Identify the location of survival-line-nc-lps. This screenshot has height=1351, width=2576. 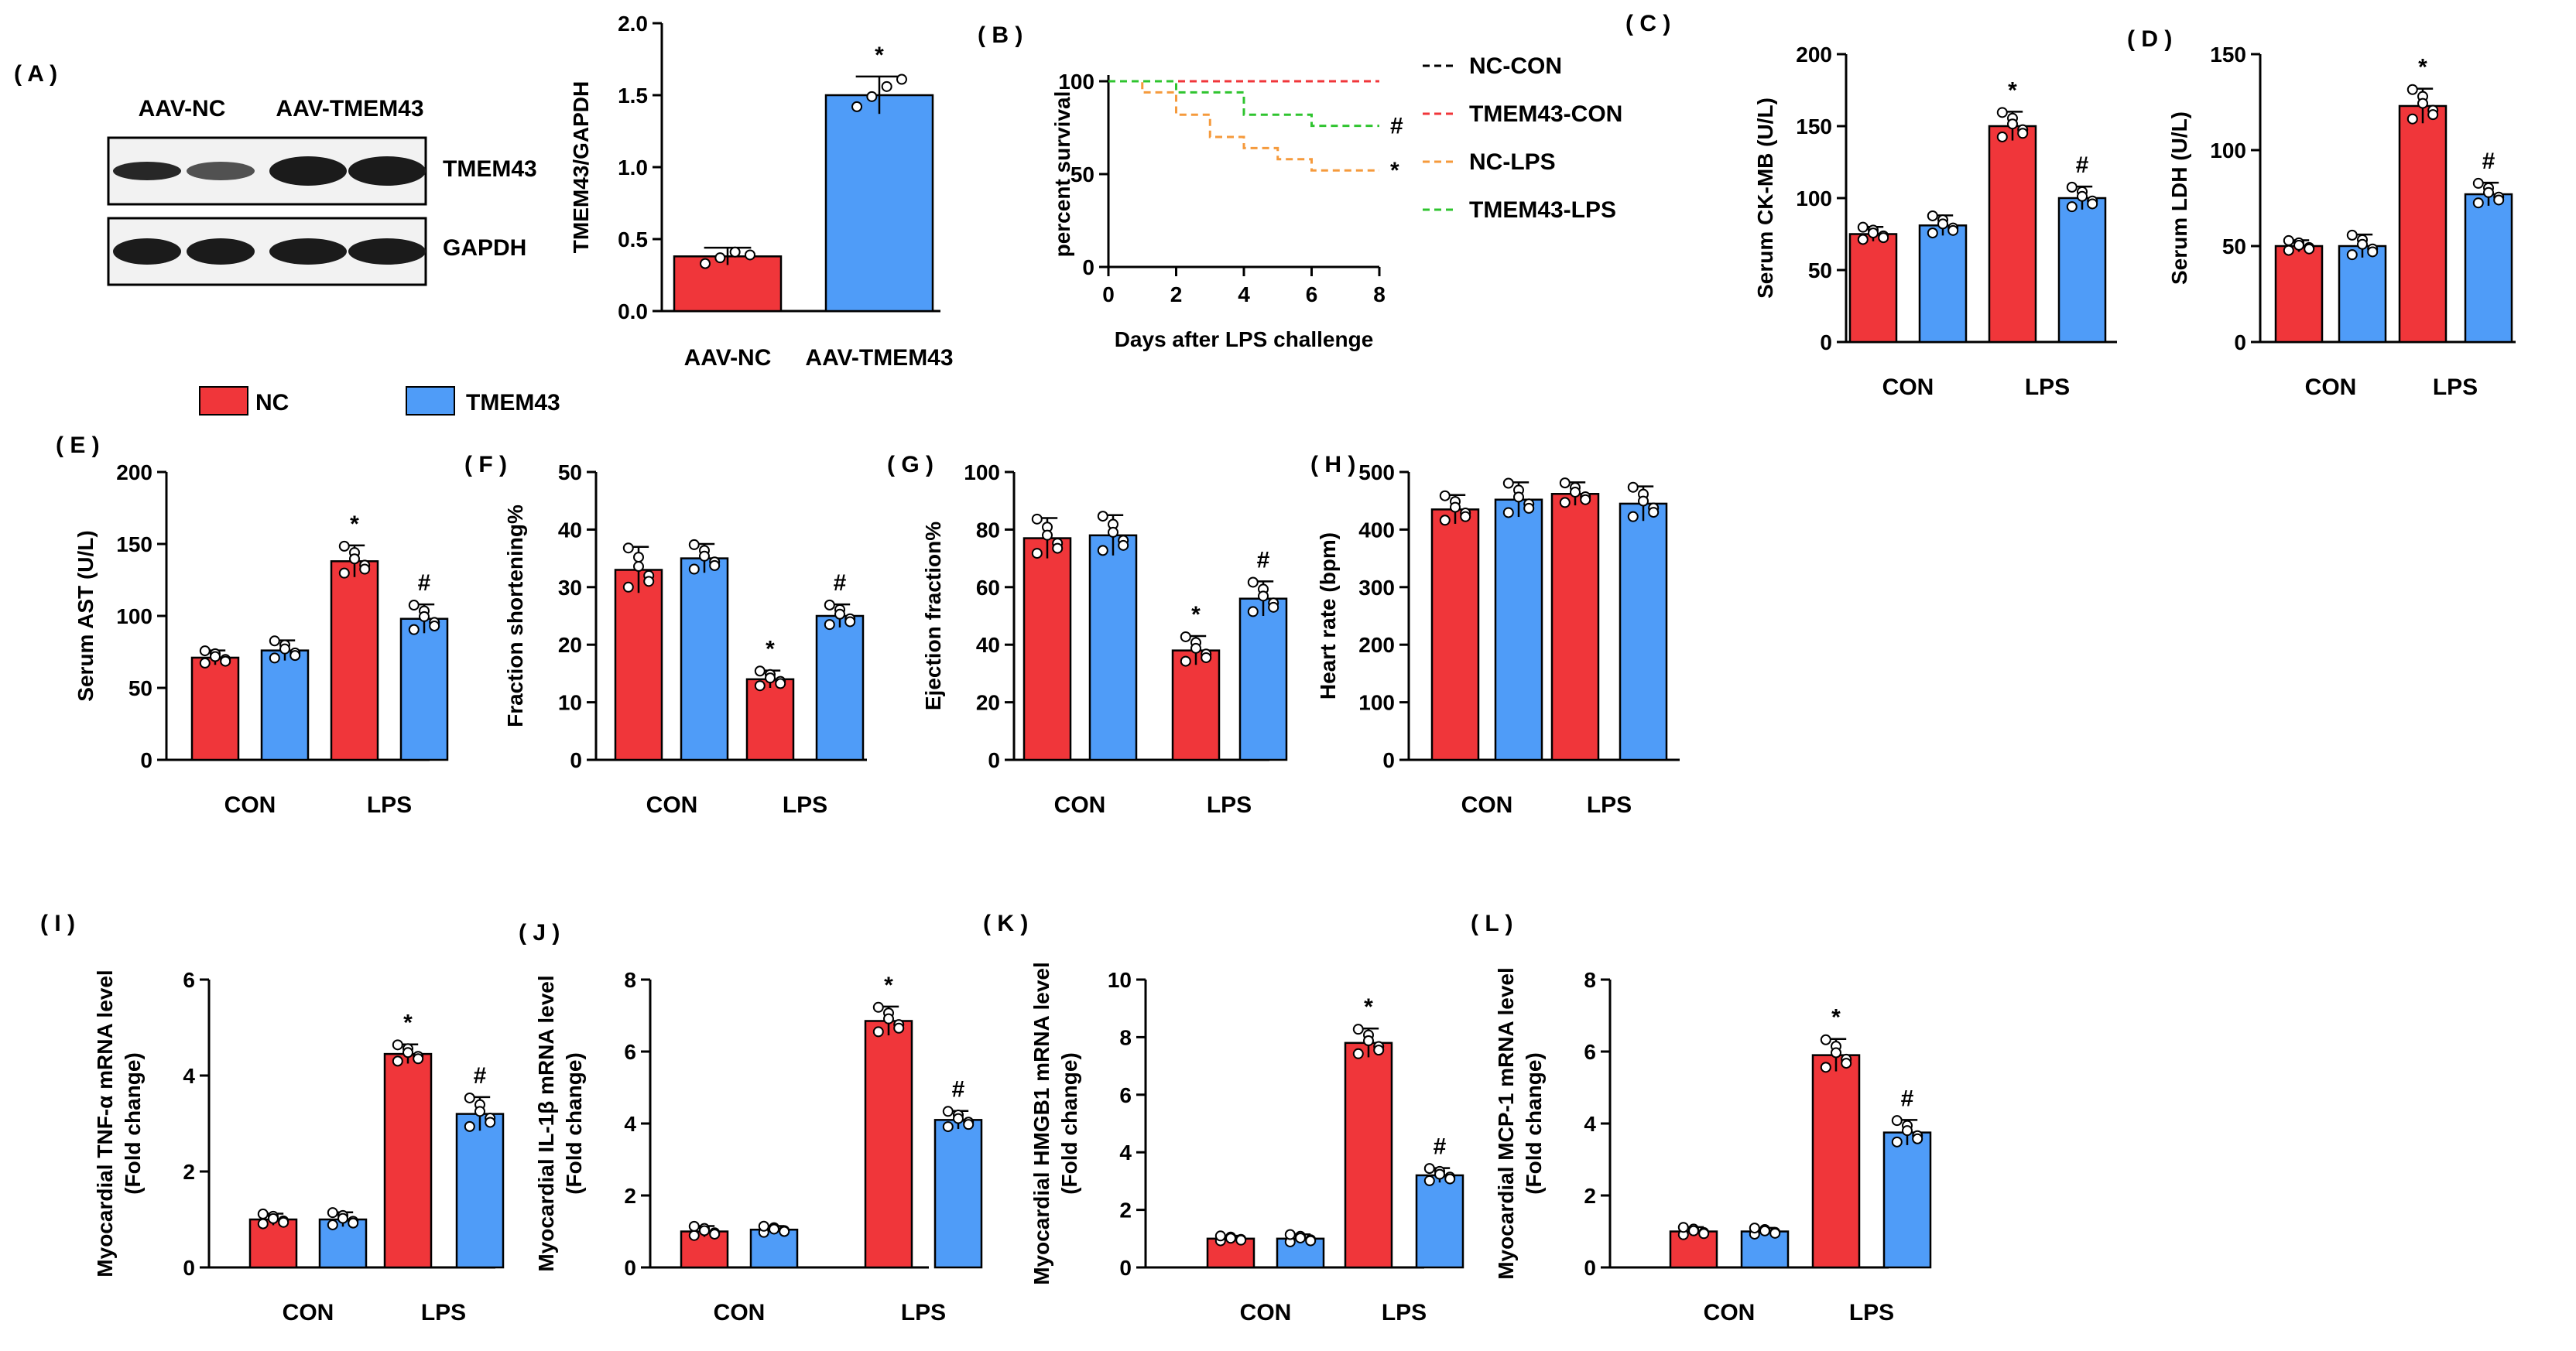
(1243, 126).